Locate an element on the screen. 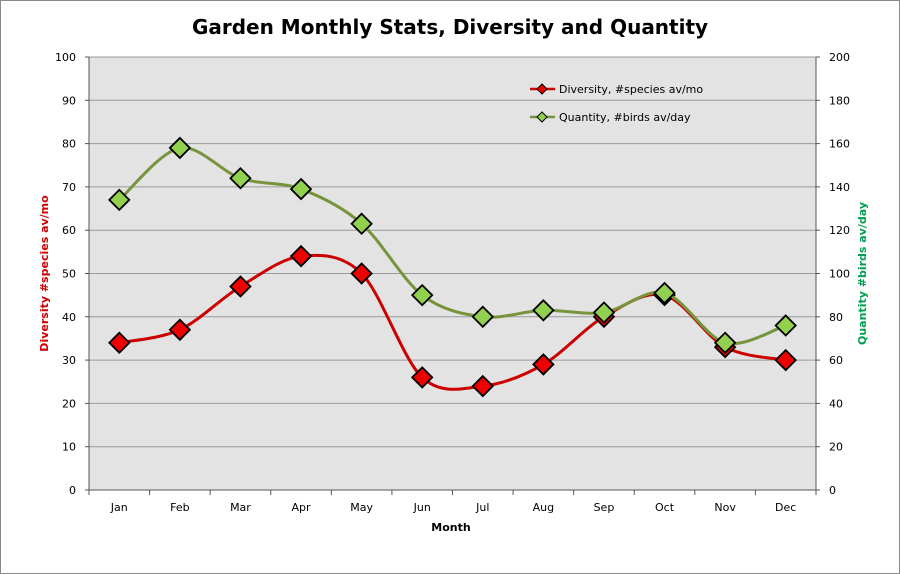 The width and height of the screenshot is (900, 574). x-tick-label: Oct is located at coordinates (665, 507).